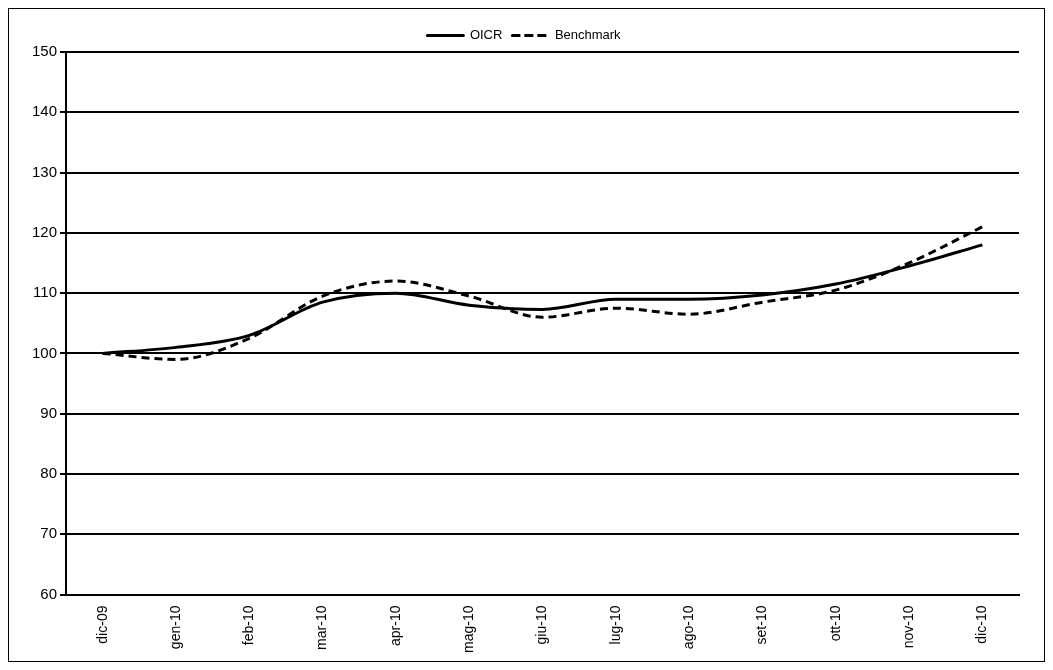  Describe the element at coordinates (49, 593) in the screenshot. I see `y-tick-label: 60` at that location.